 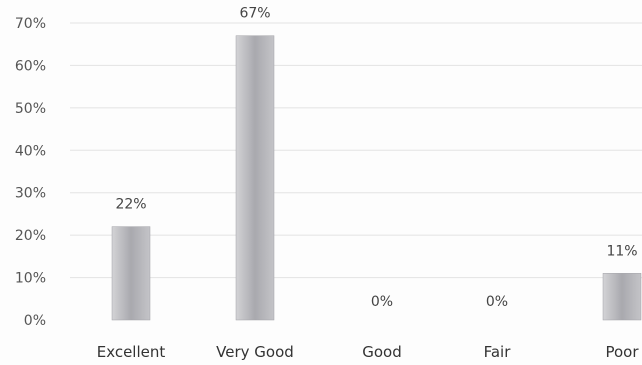 I want to click on category-label: Excellent, so click(x=131, y=352).